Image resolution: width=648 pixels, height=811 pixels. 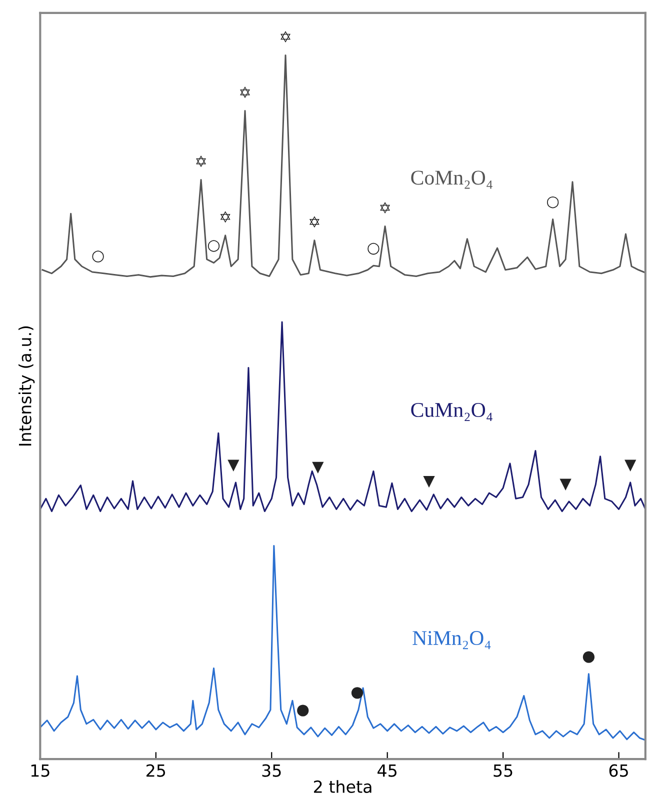 I want to click on x-tick-label: 25, so click(x=156, y=770).